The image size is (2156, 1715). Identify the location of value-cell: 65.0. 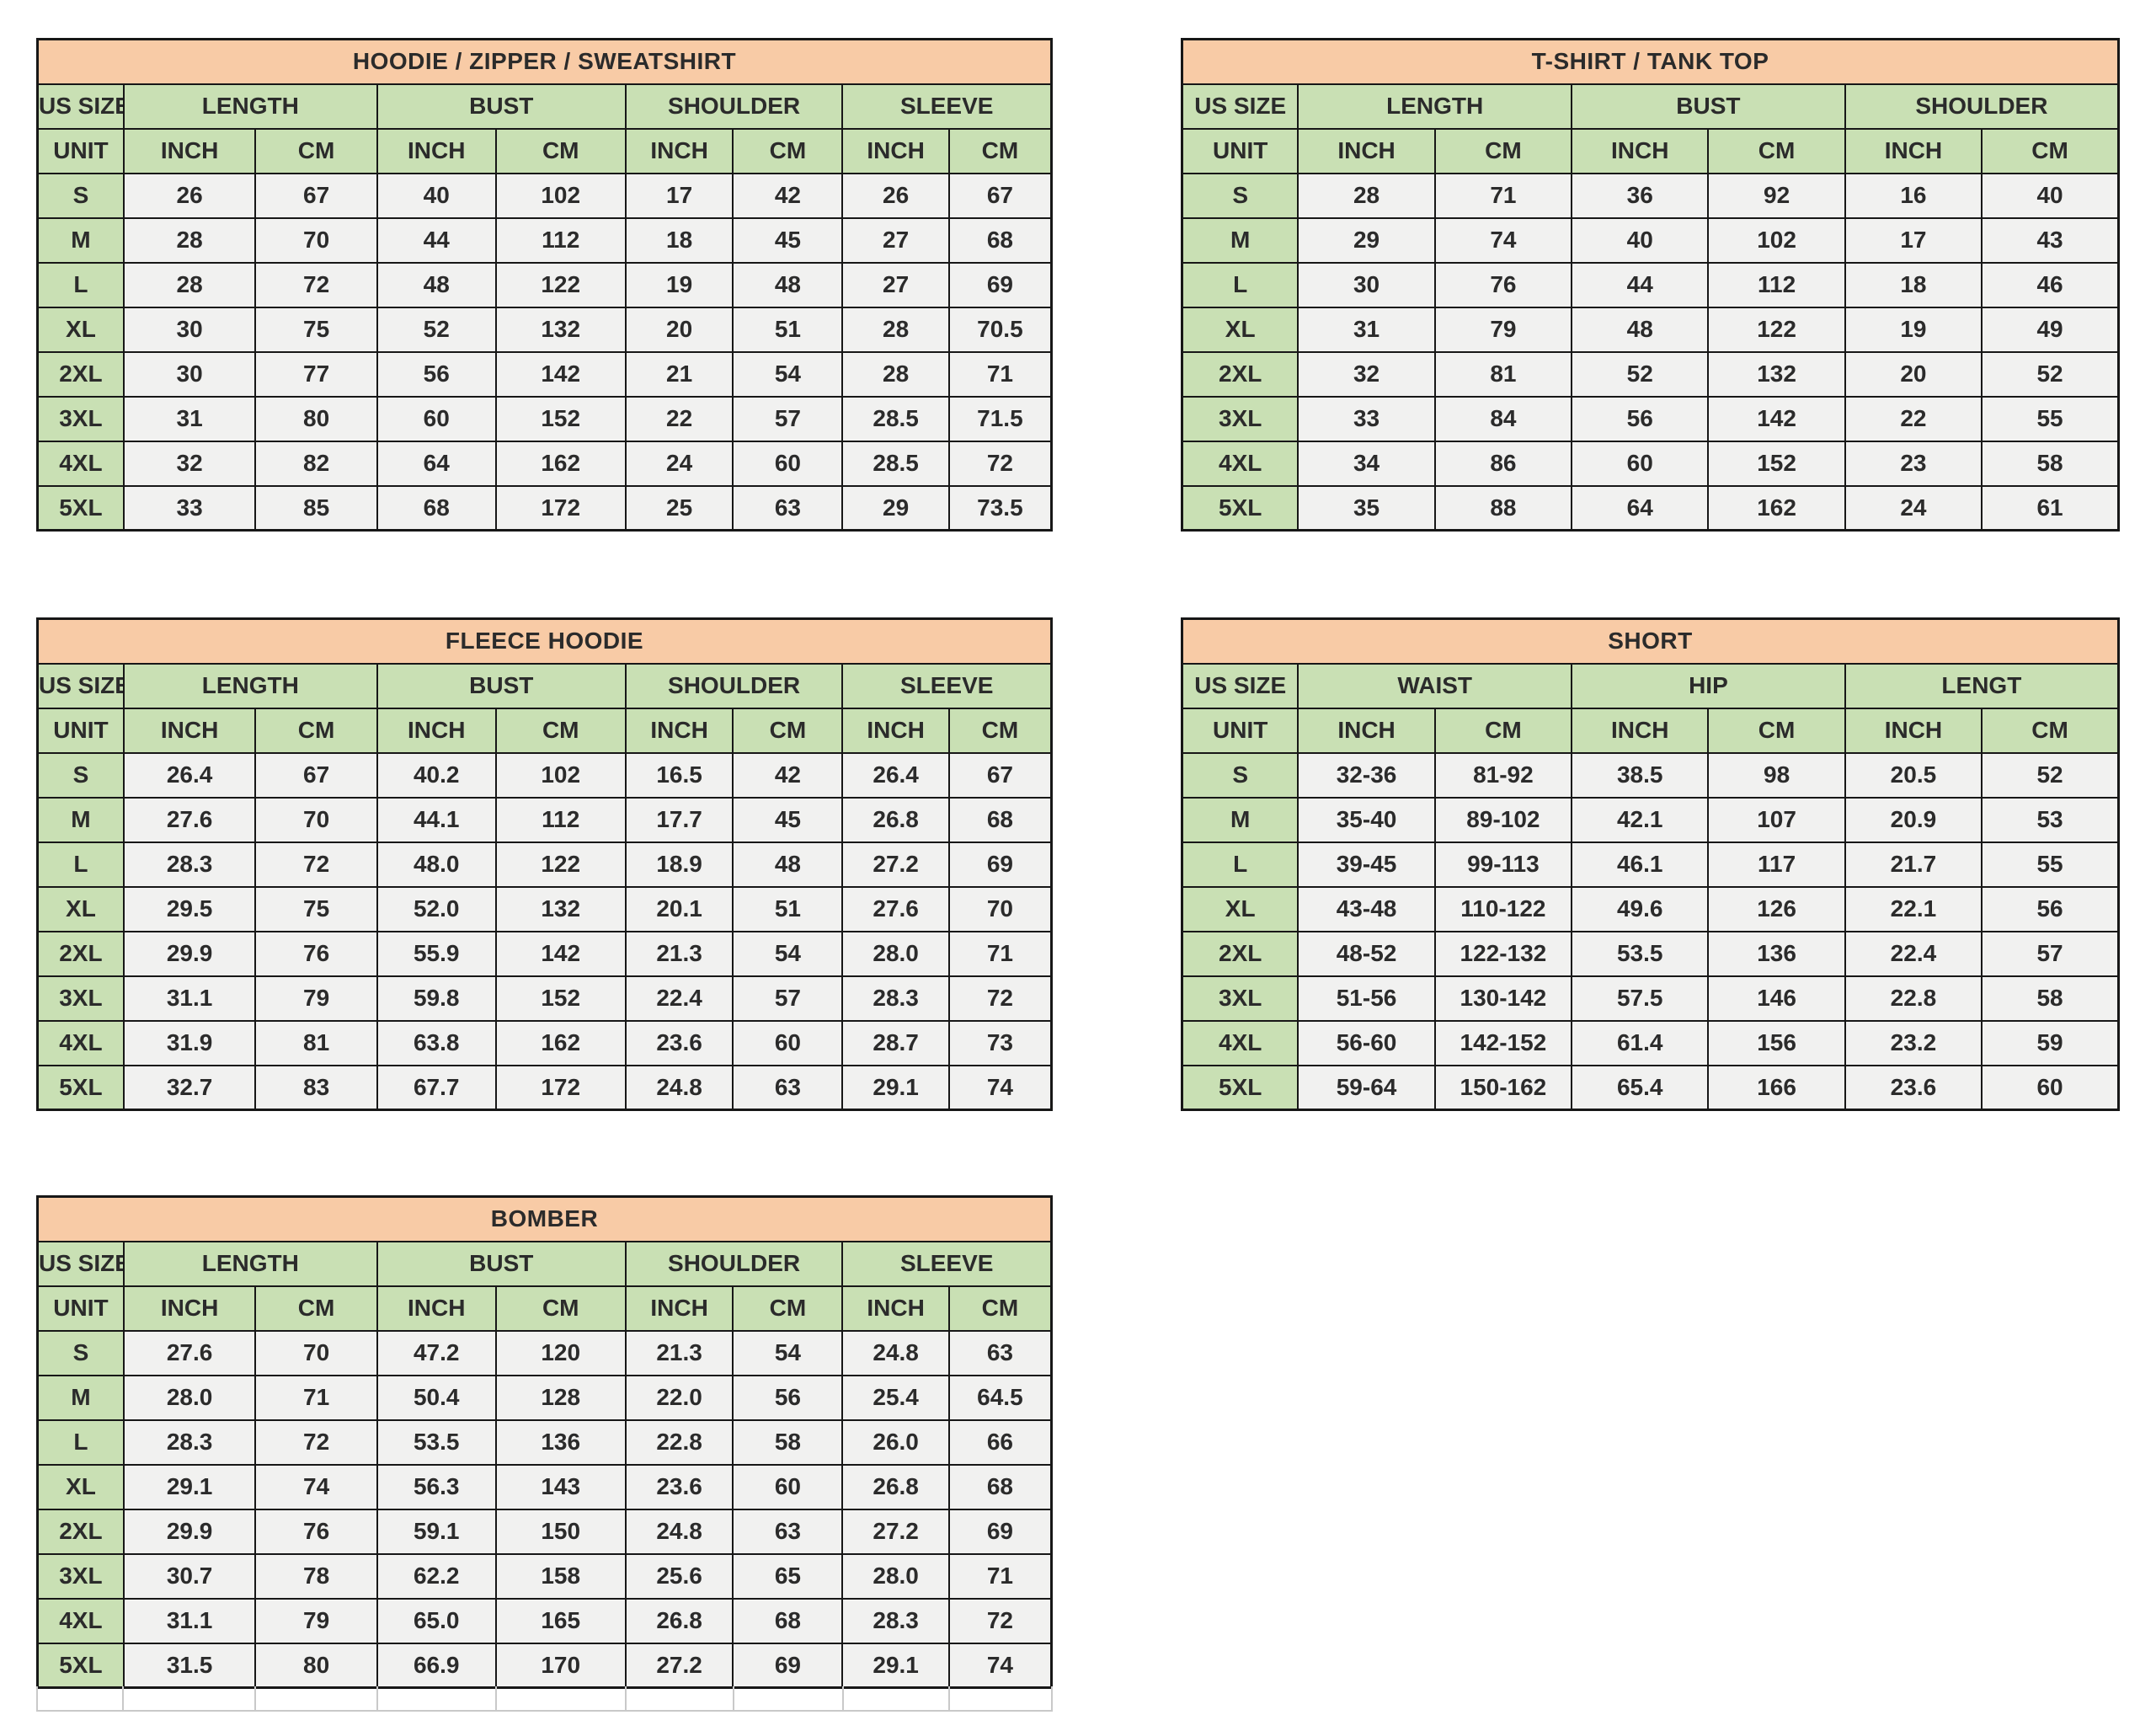
(436, 1620).